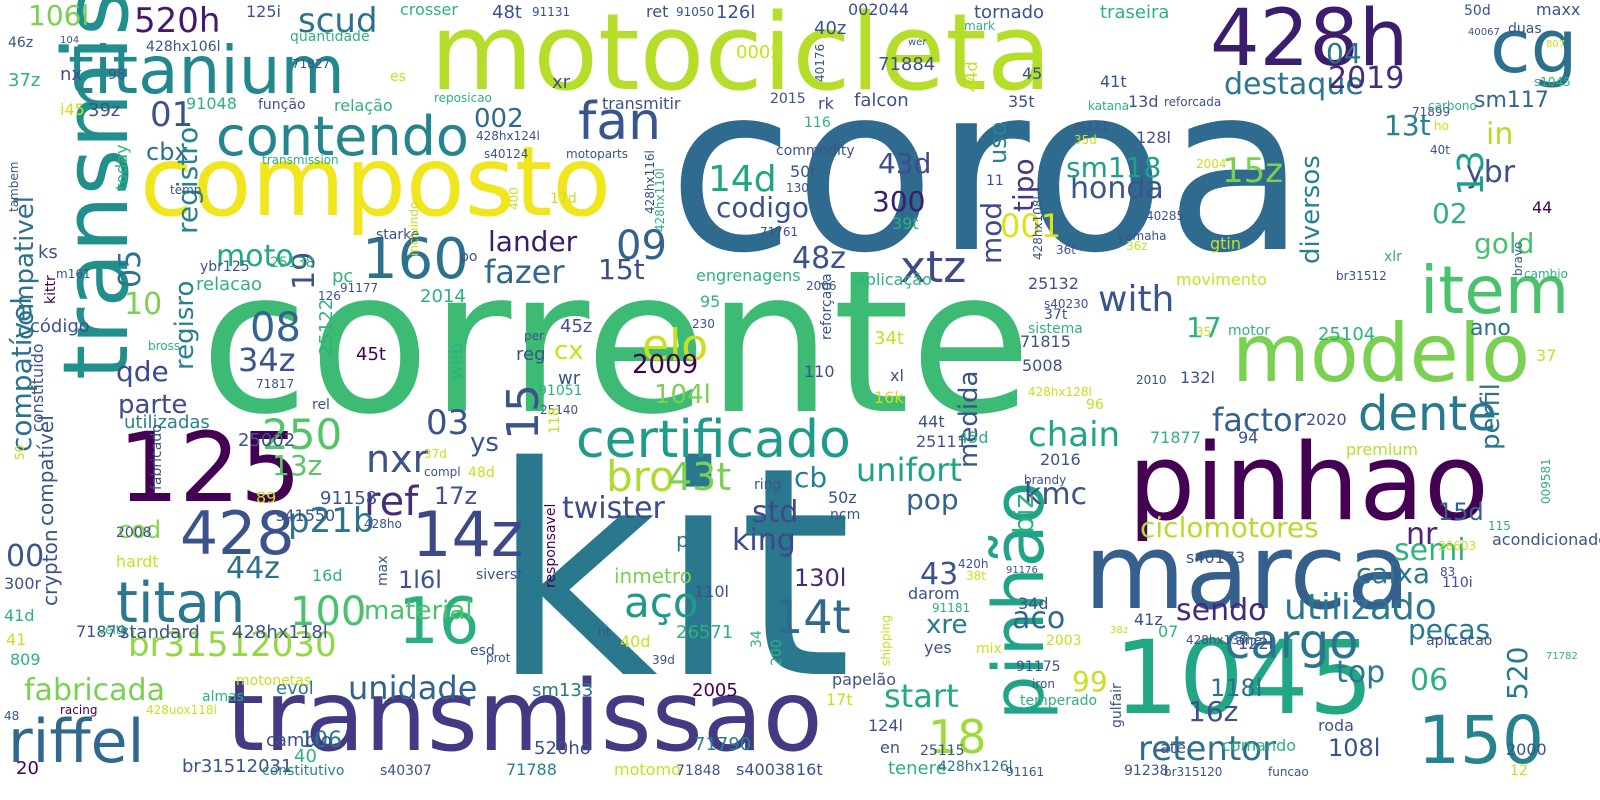 The height and width of the screenshot is (800, 1600). I want to click on word: 98, so click(117, 75).